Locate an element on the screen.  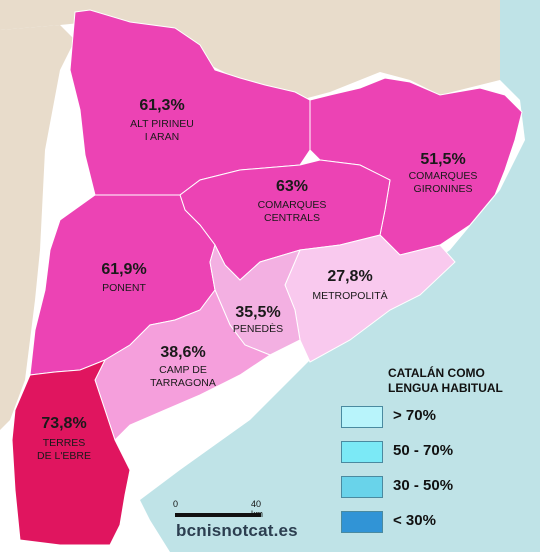
legend-title-line-2: LENGUA HABITUAL is located at coordinates (445, 388).